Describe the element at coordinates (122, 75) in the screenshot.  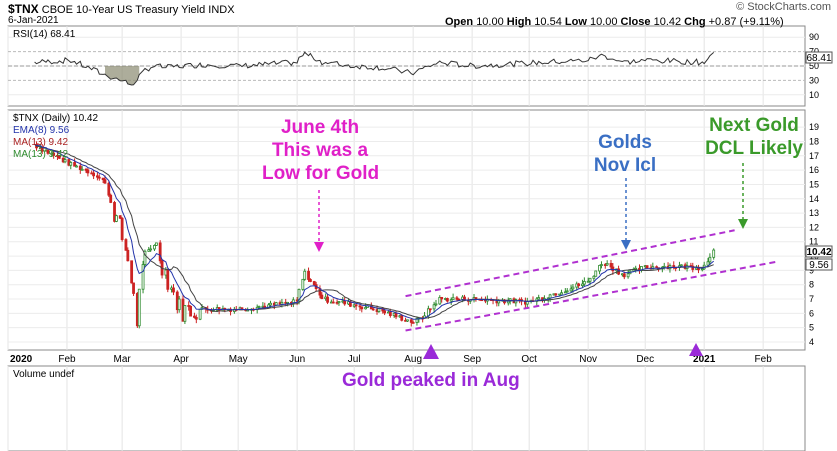
I see `rsi-fills` at that location.